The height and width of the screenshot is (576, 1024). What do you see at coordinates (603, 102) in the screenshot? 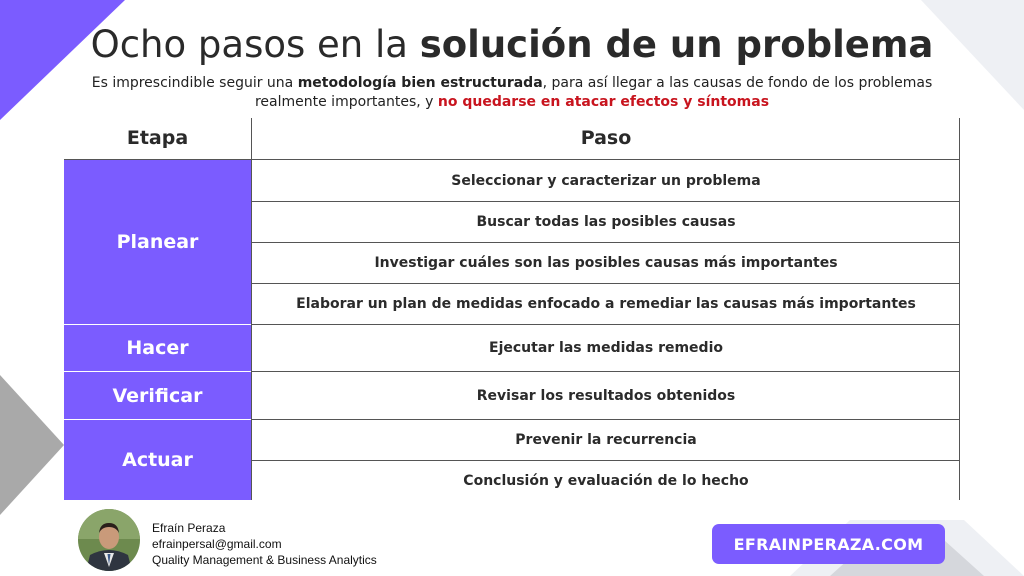
I see `subtitle-red-text: no quedarse en atacar efectos y síntomas` at bounding box center [603, 102].